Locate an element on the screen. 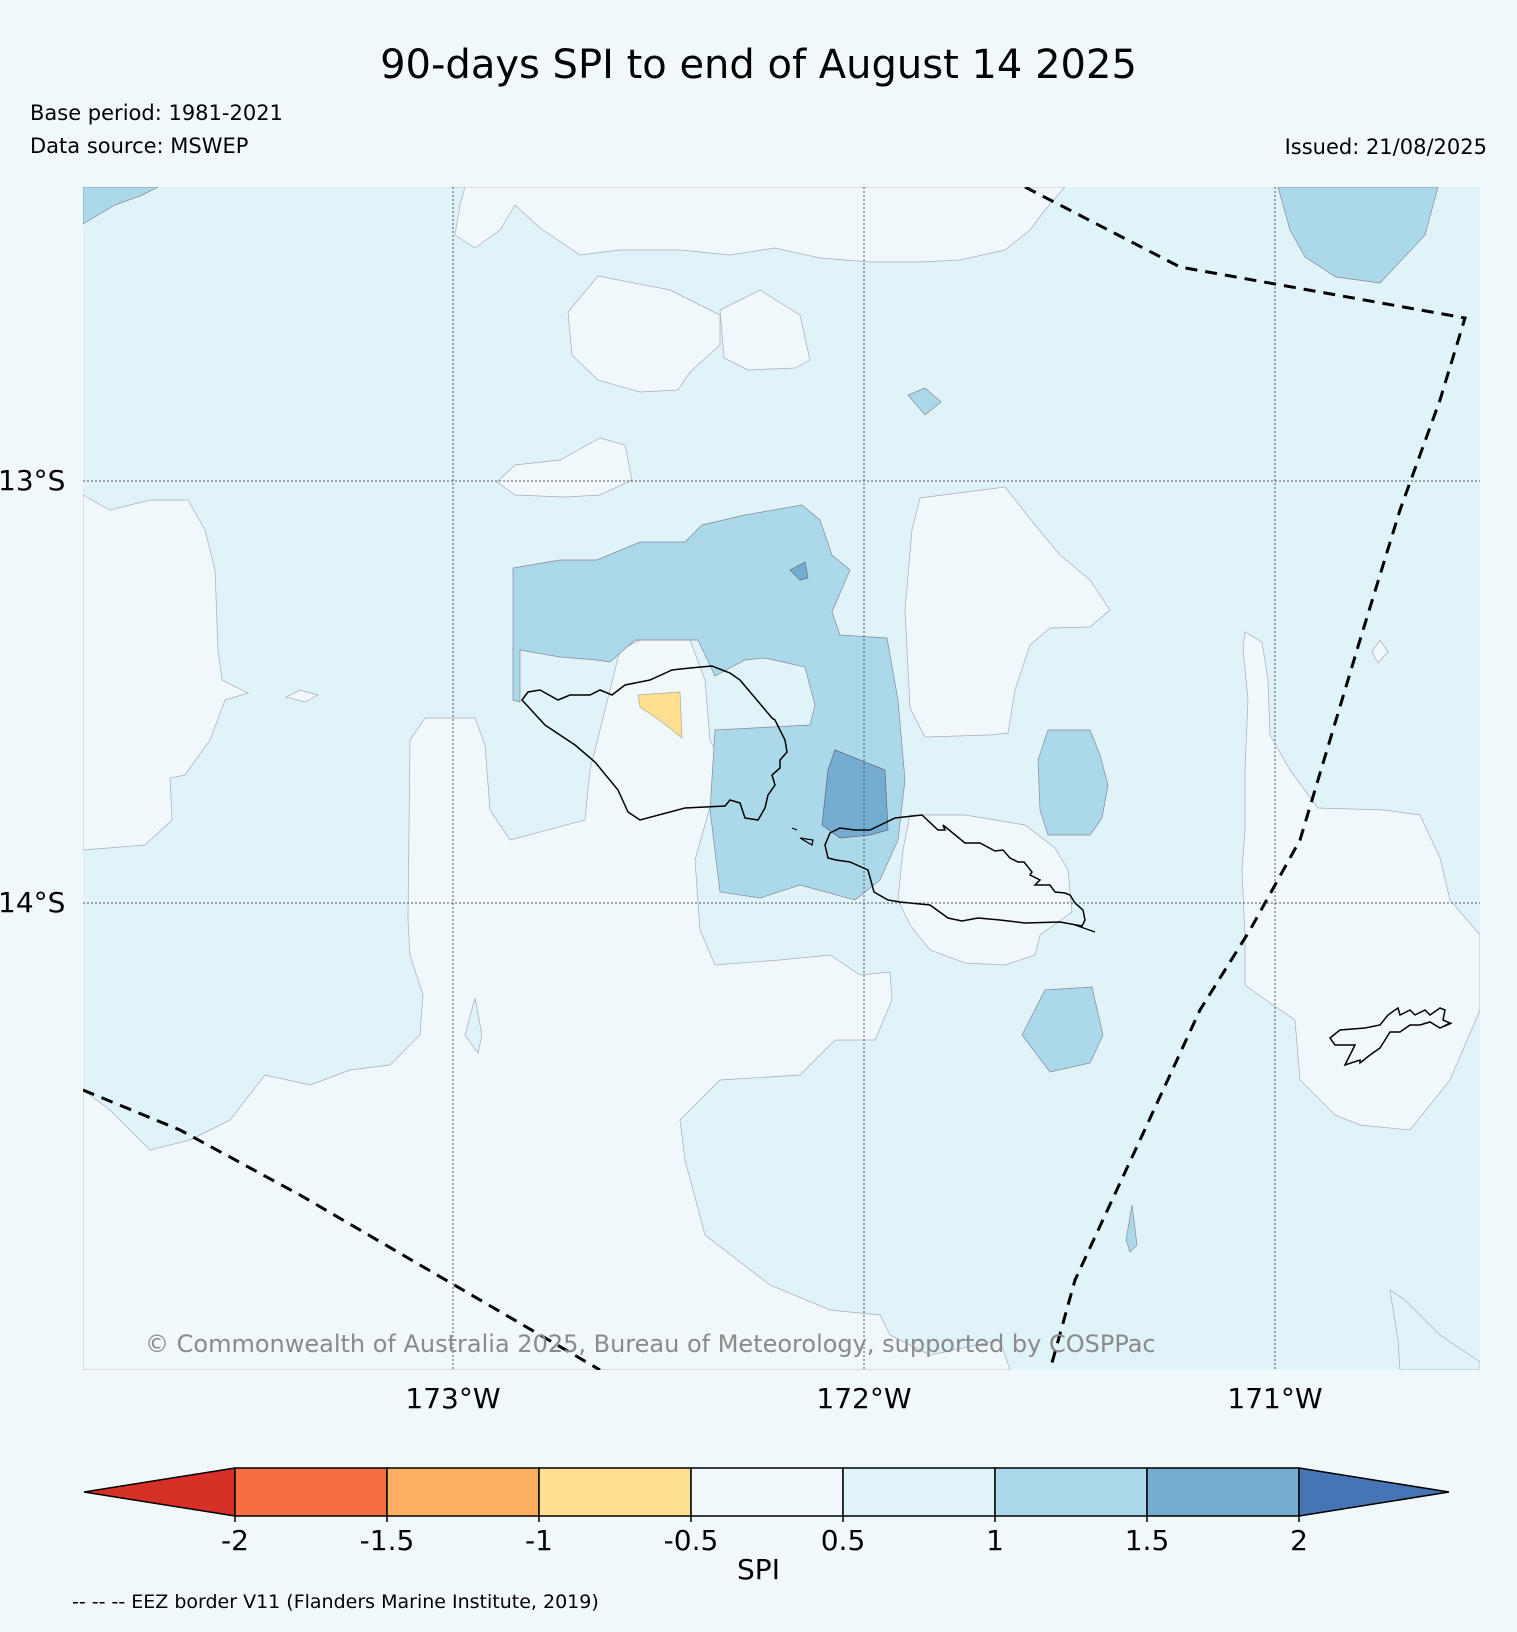 The image size is (1517, 1632). tutuila-coastline is located at coordinates (1390, 1036).